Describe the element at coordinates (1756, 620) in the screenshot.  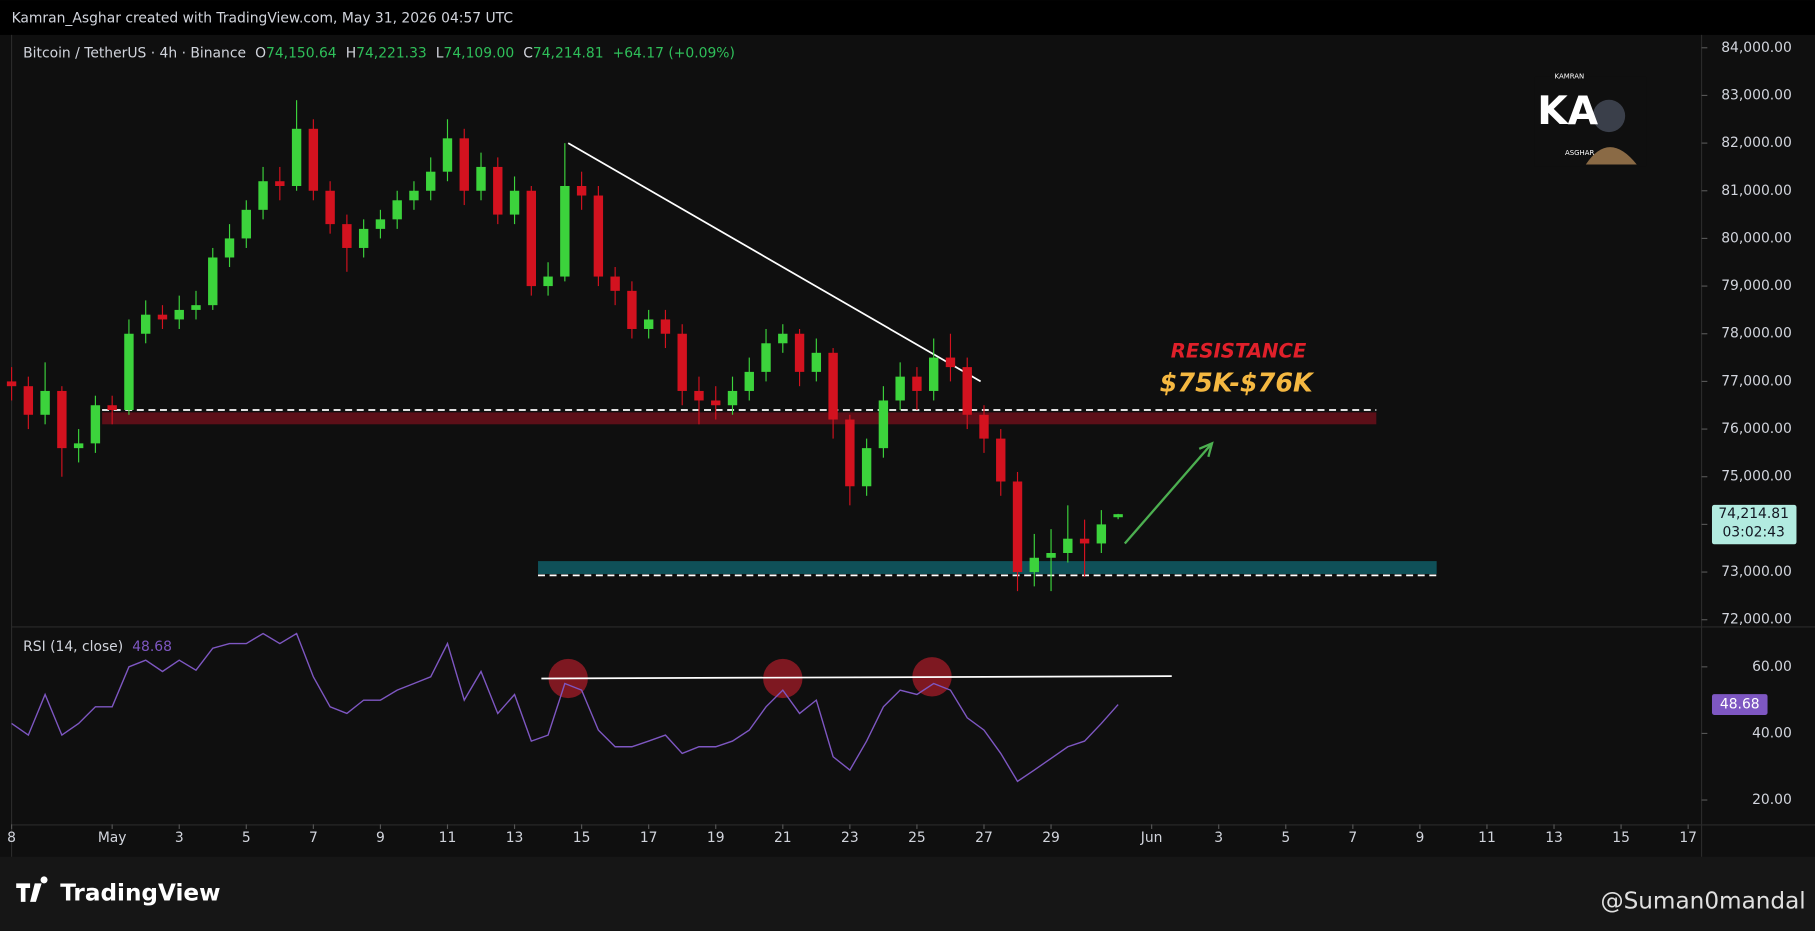
I see `y-tick-label: 72,000.00` at that location.